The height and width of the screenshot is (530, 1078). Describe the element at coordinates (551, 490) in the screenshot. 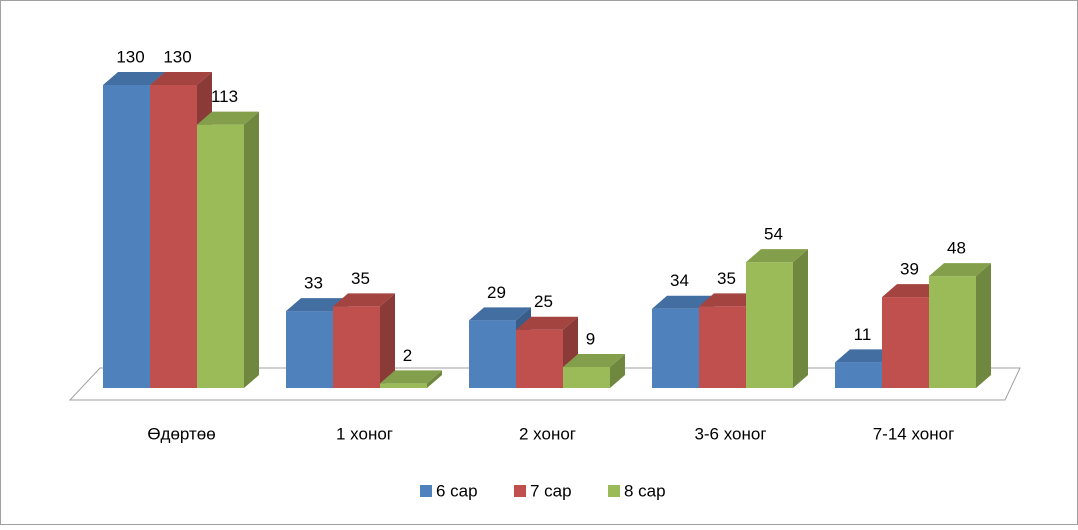

I see `legend-label: 7 сар` at that location.